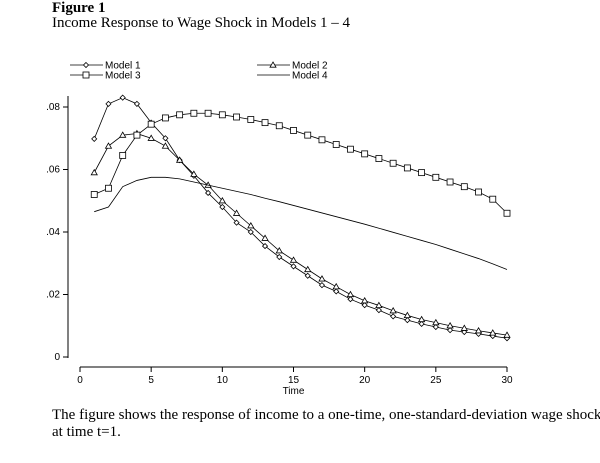 The width and height of the screenshot is (600, 463). Describe the element at coordinates (436, 380) in the screenshot. I see `x-tick-label: 25` at that location.